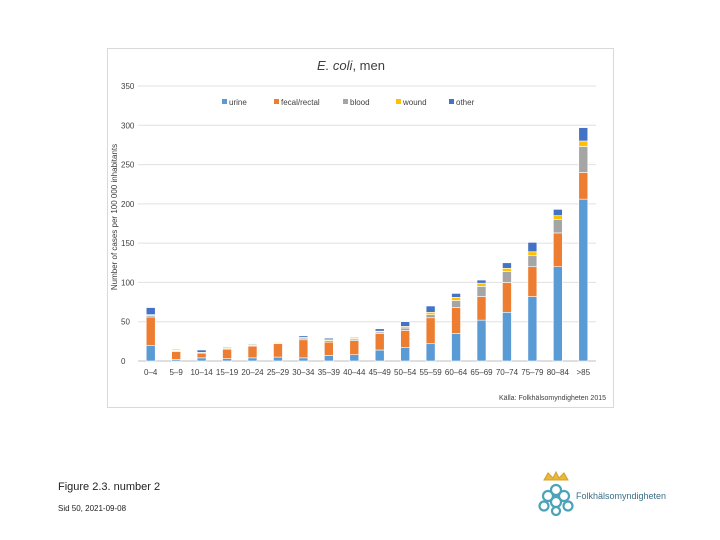 The width and height of the screenshot is (720, 540). I want to click on legend-label: urine, so click(238, 102).